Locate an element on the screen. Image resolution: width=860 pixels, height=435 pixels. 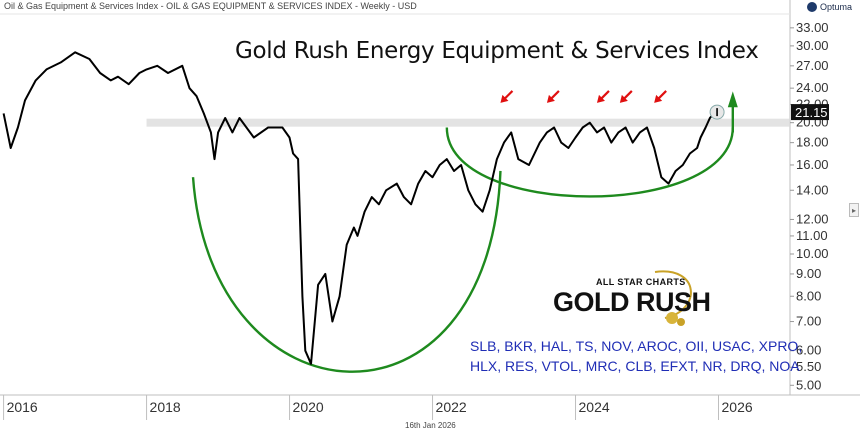
footer-date: 16th Jan 2026 is located at coordinates (430, 425).